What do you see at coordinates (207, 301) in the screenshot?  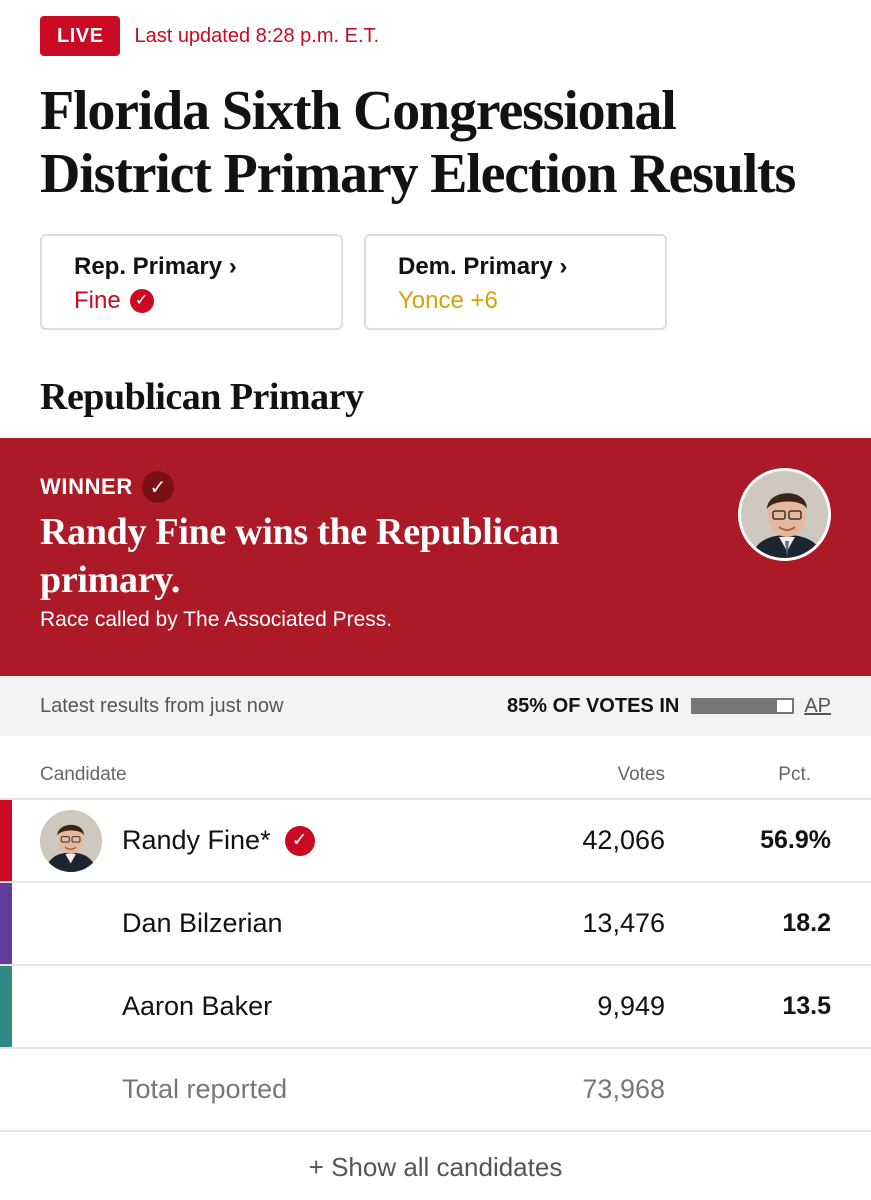 I see `rep-primary-status: Fine ✓` at bounding box center [207, 301].